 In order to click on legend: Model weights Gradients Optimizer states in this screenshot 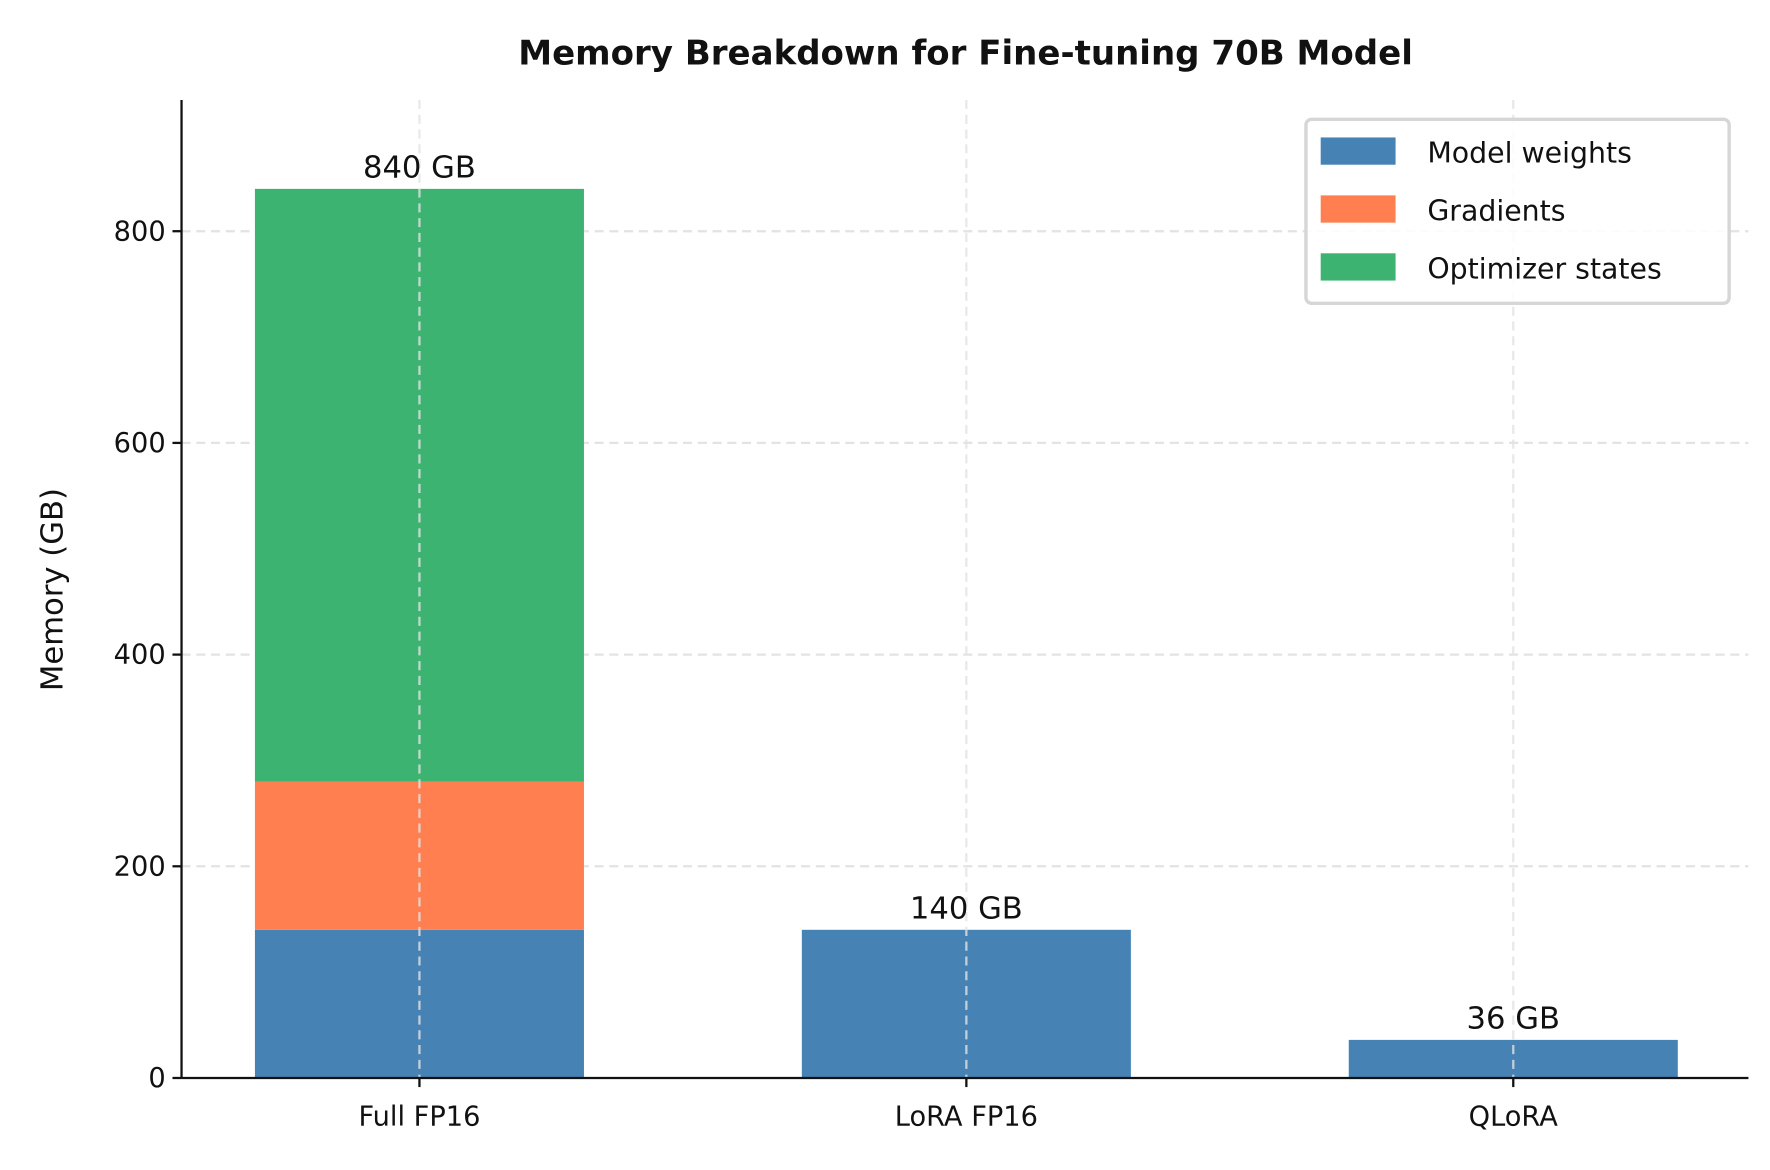, I will do `click(1517, 211)`.